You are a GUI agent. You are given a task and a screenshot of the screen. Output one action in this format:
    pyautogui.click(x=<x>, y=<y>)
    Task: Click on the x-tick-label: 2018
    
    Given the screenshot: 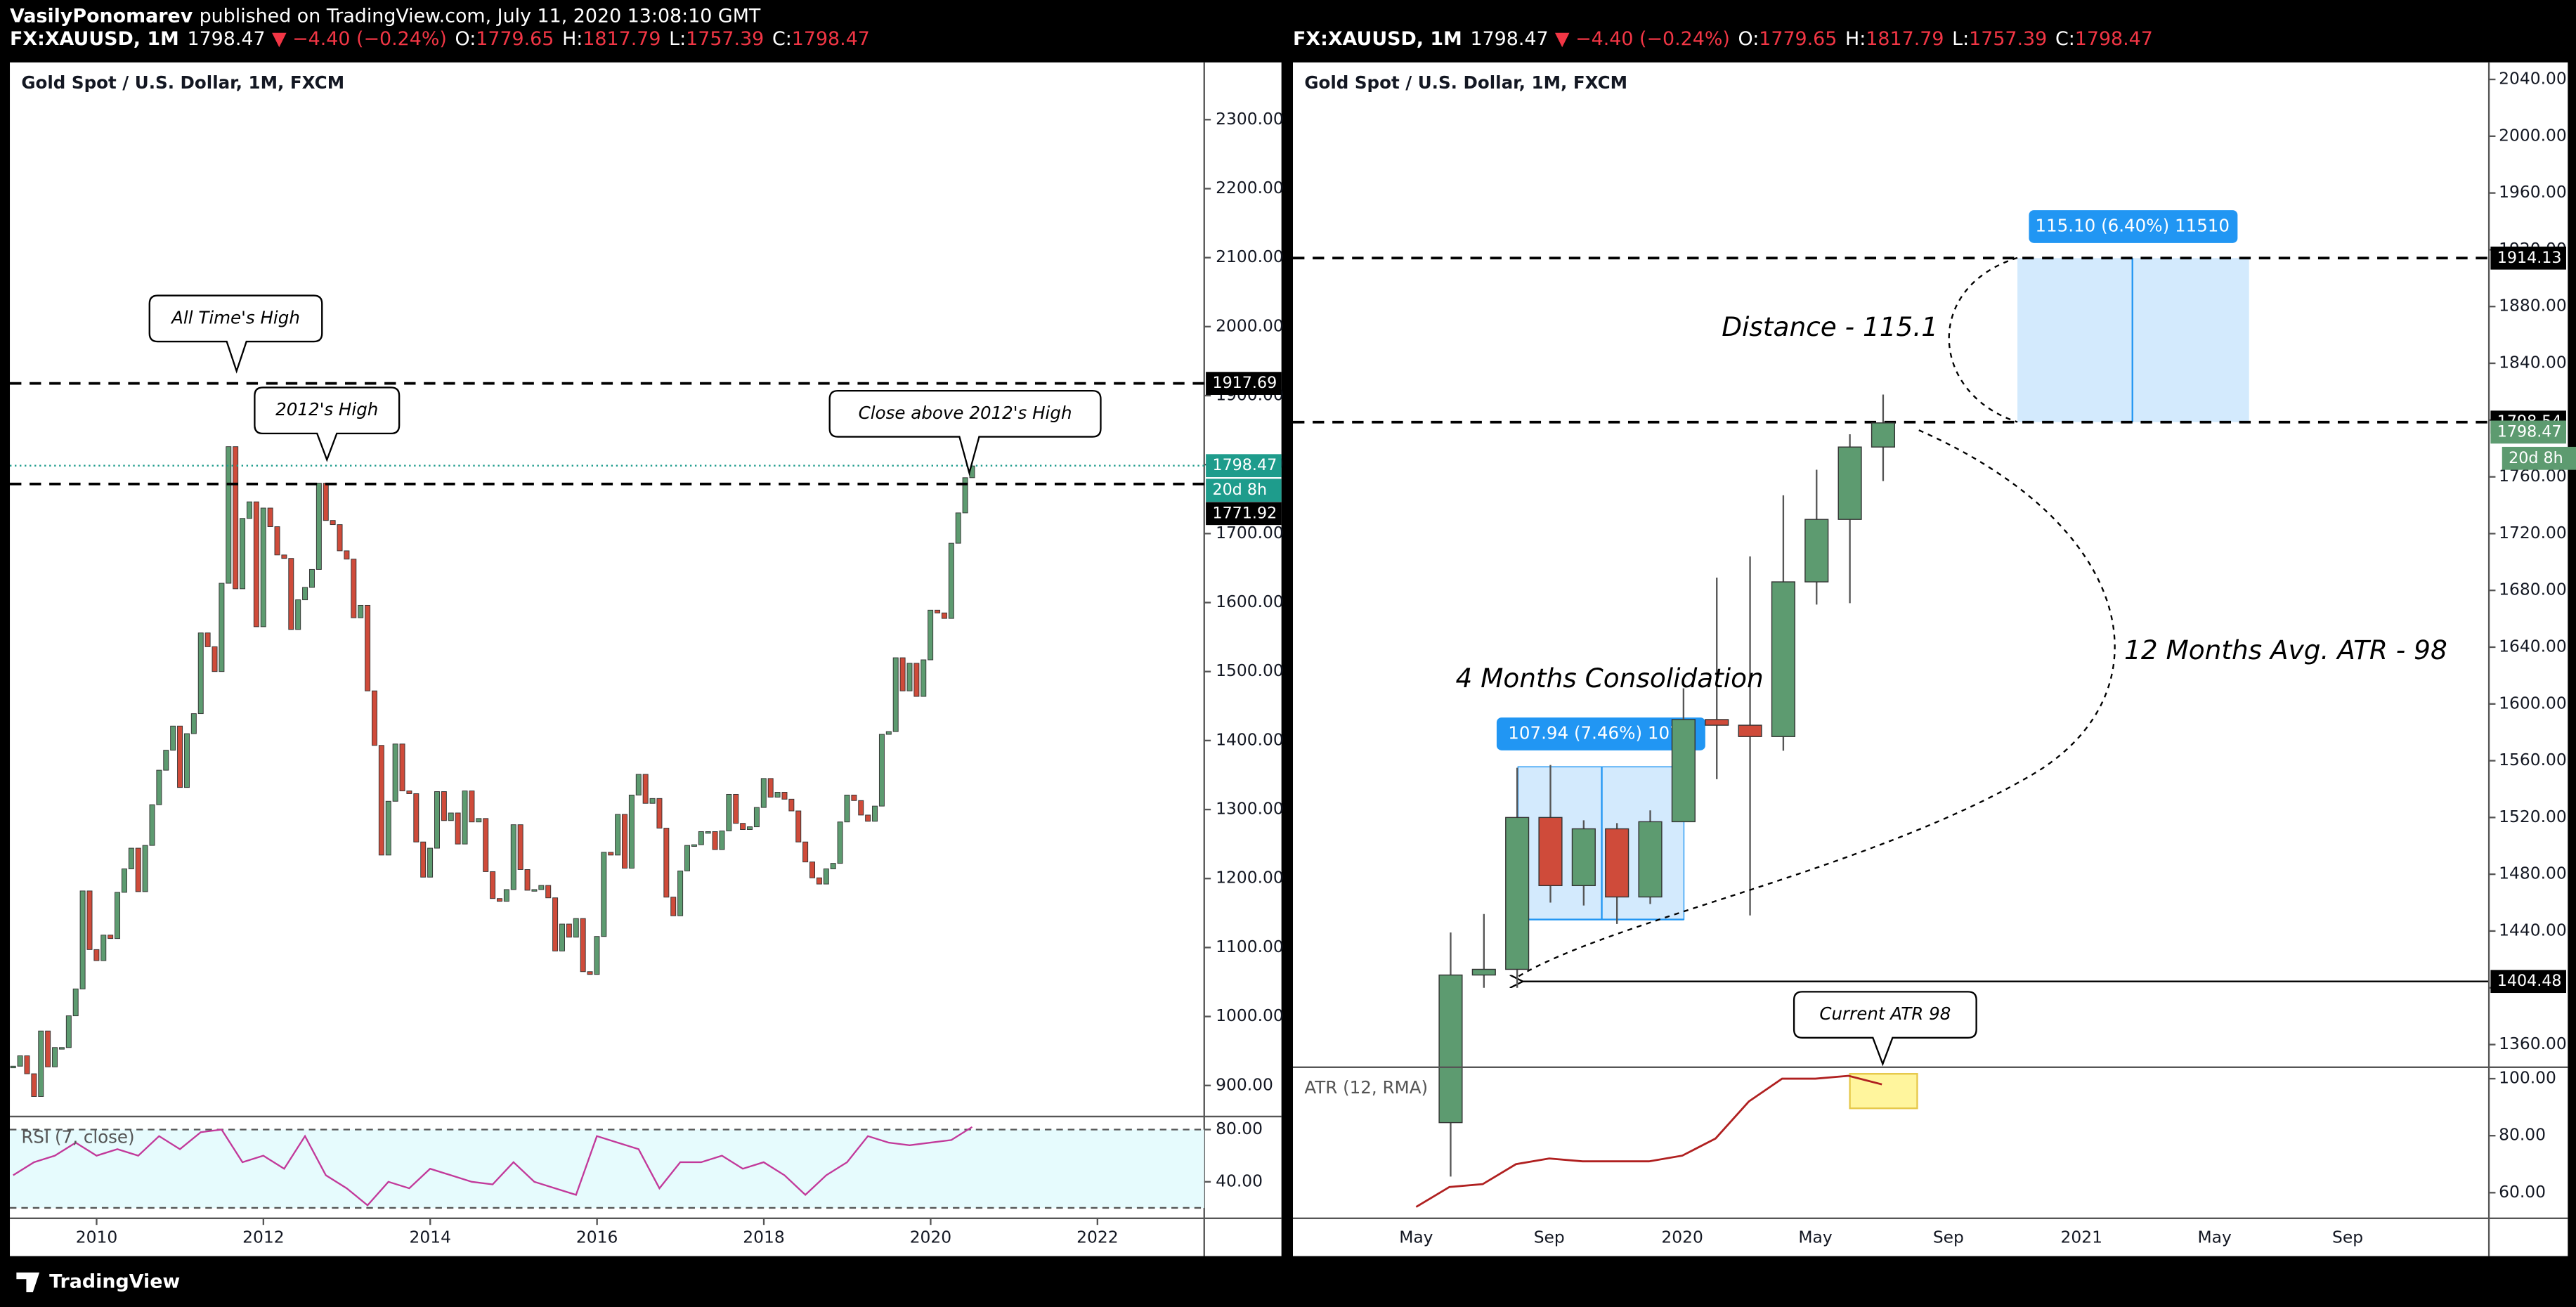 What is the action you would take?
    pyautogui.click(x=763, y=1237)
    